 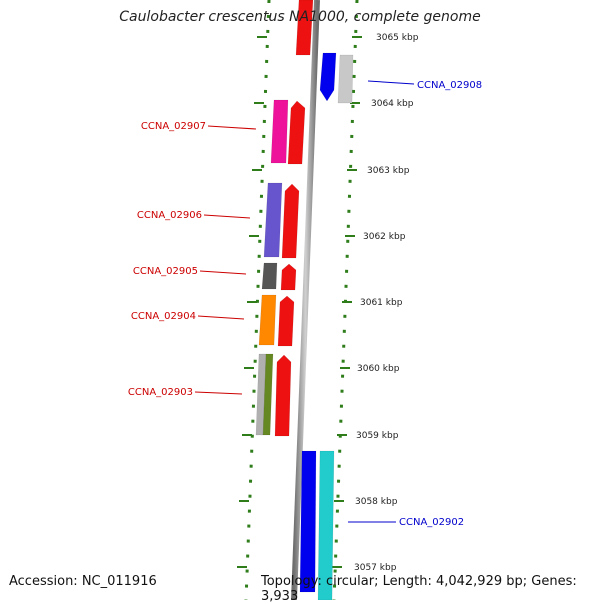 I want to click on gene-feature-ccna-02906-a, so click(x=273, y=220).